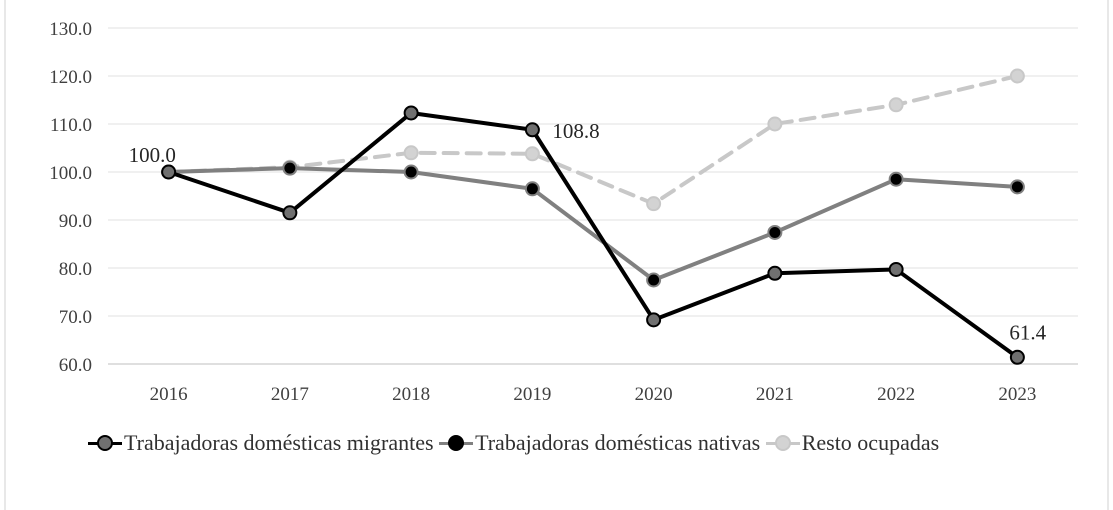 Image resolution: width=1113 pixels, height=510 pixels. What do you see at coordinates (870, 442) in the screenshot?
I see `legend-label-resto: Resto ocupadas` at bounding box center [870, 442].